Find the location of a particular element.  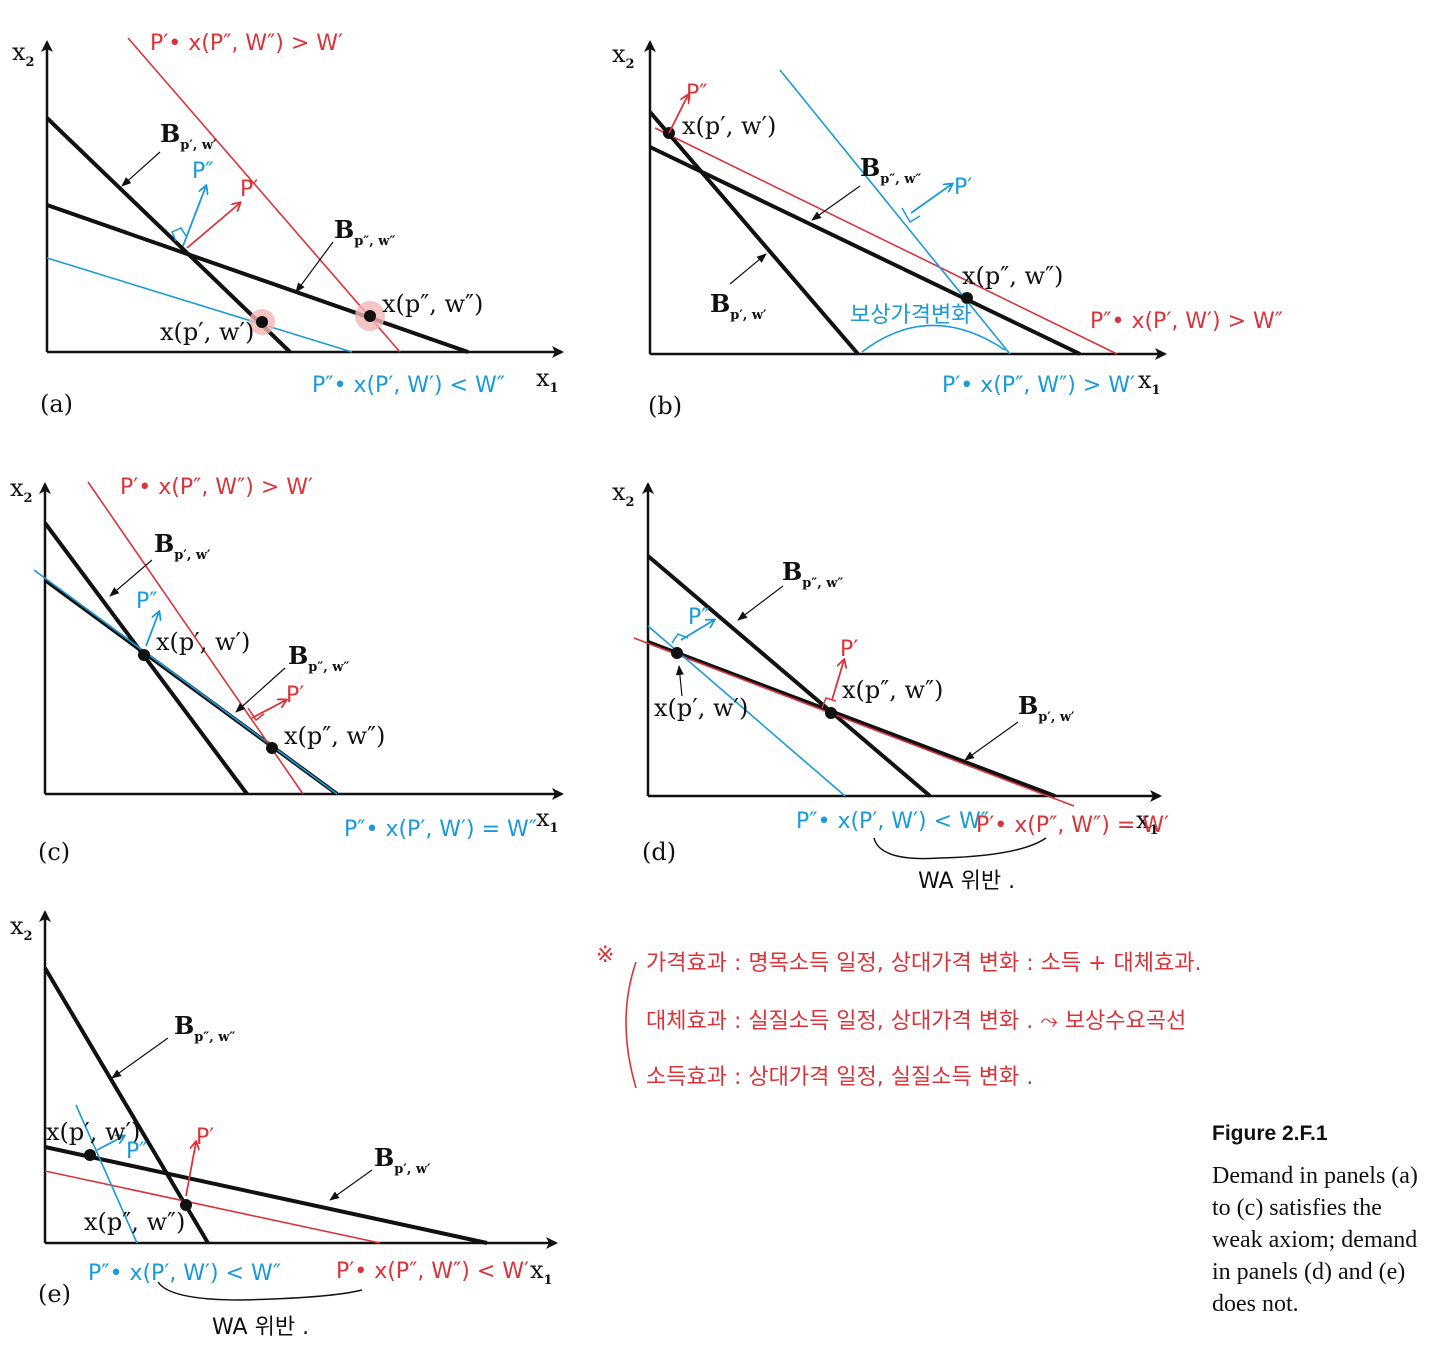

blue-inequality: P″• x(P′, W′) < W″ is located at coordinates (408, 385).